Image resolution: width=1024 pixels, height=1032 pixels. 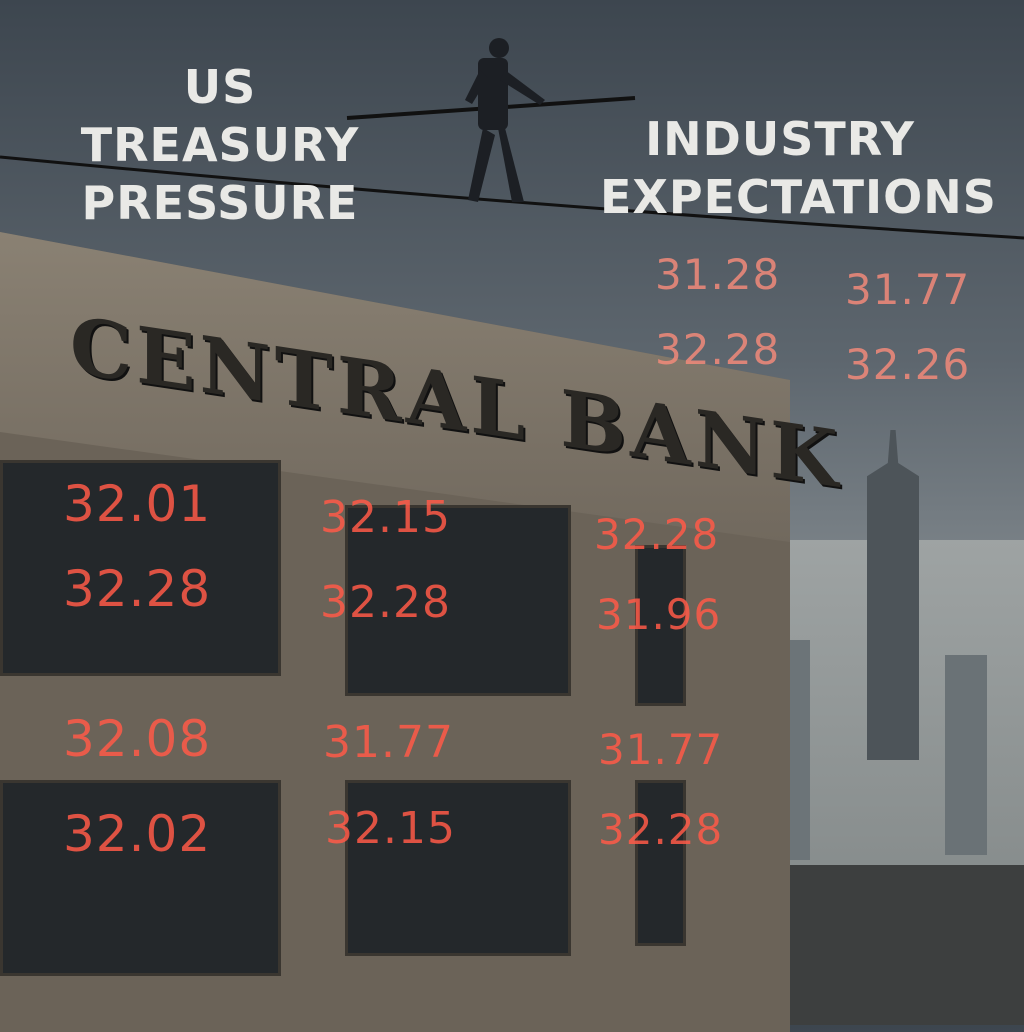 What do you see at coordinates (137, 739) in the screenshot?
I see `rate-value: 32.08` at bounding box center [137, 739].